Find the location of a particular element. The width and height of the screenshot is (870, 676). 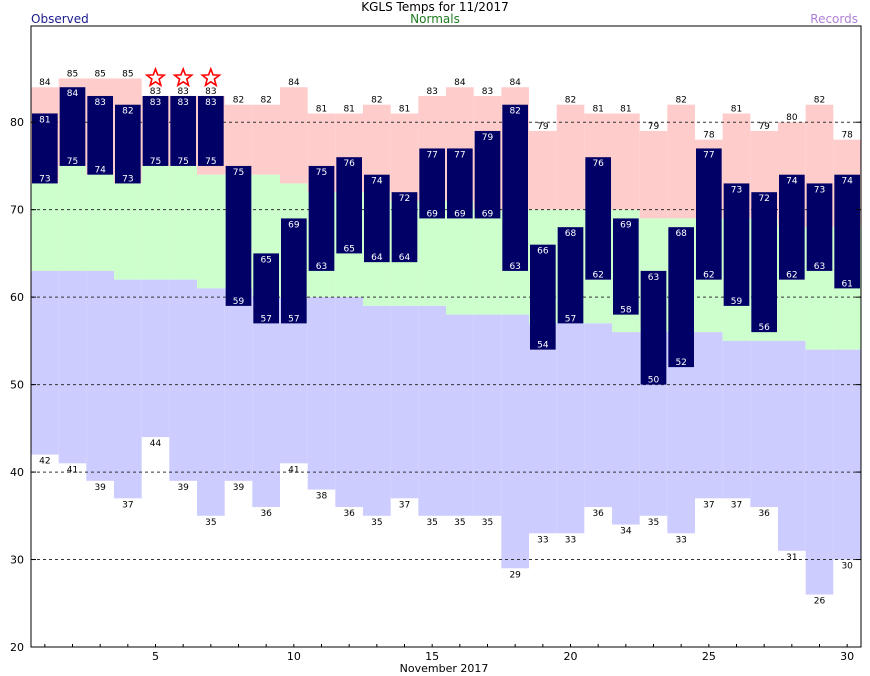

x-tick-label: 10 is located at coordinates (294, 656).